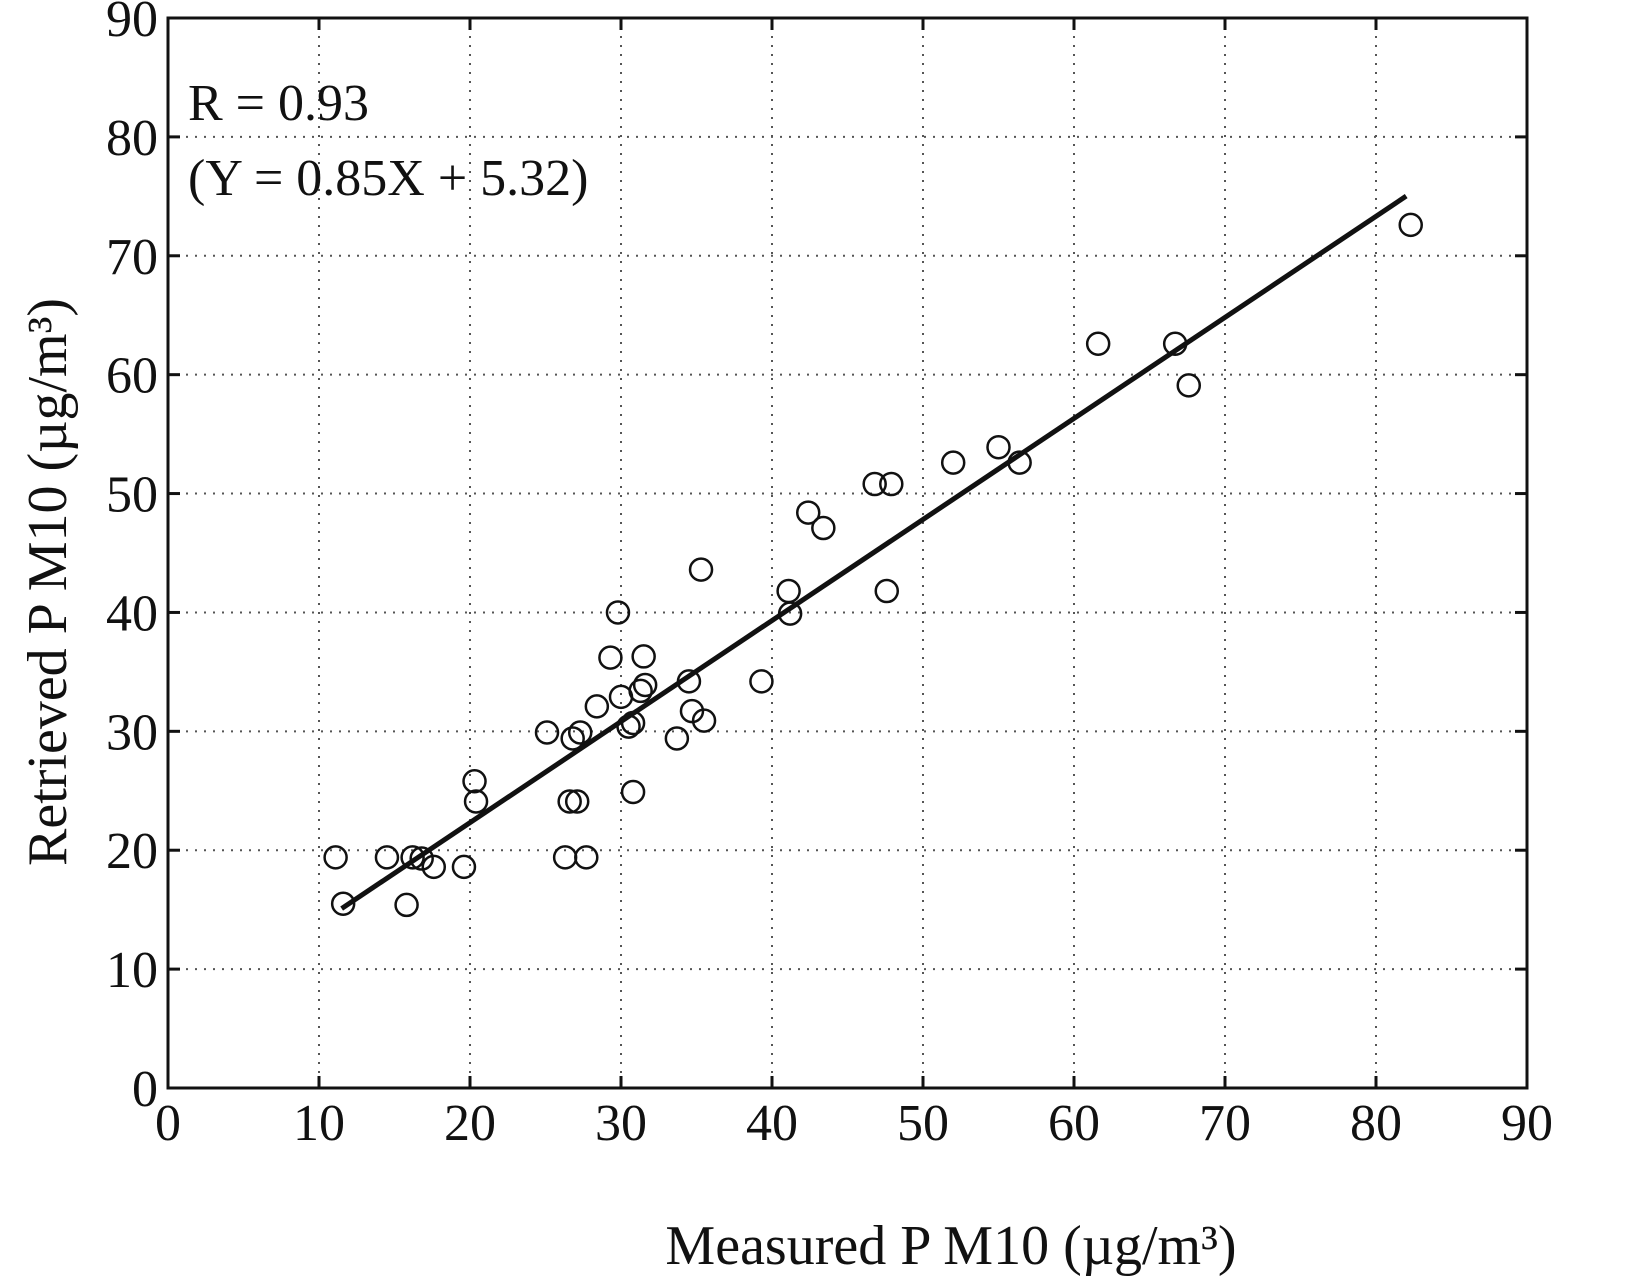 The width and height of the screenshot is (1639, 1277). What do you see at coordinates (772, 1123) in the screenshot?
I see `x-tick-label: 40` at bounding box center [772, 1123].